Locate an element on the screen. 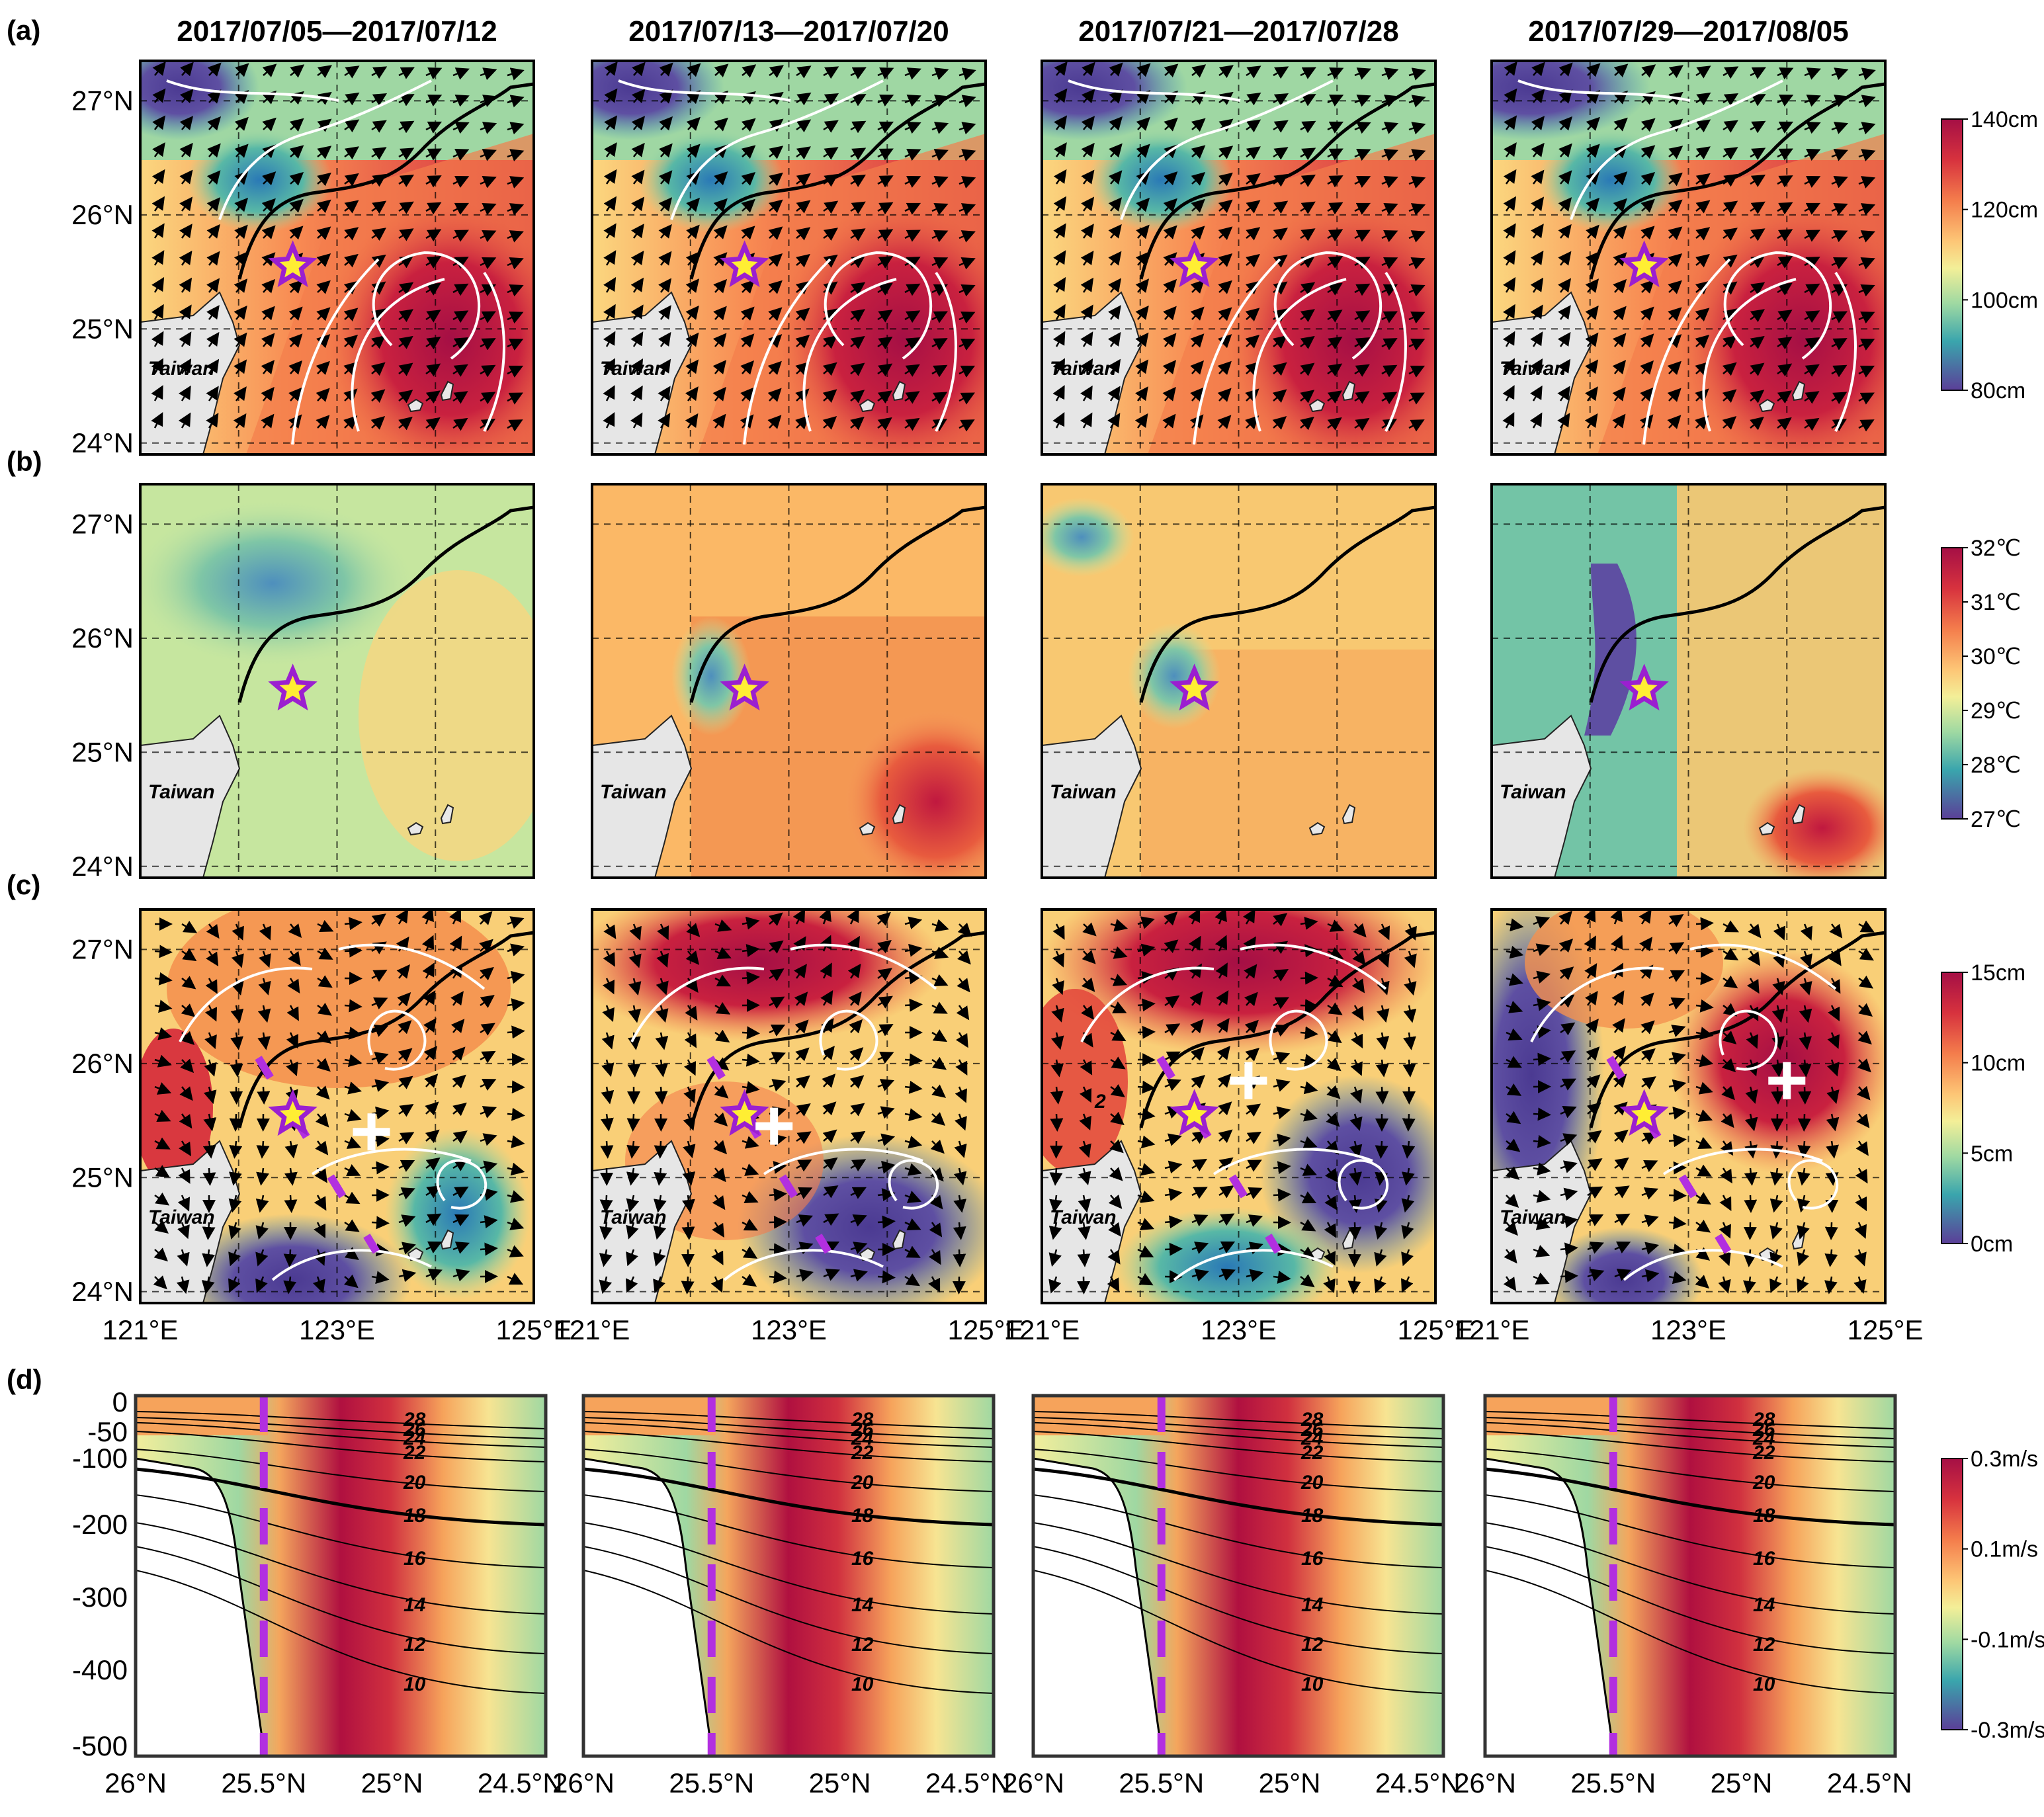 The image size is (2044, 1817). colorbar-label: 120cm is located at coordinates (2005, 211).